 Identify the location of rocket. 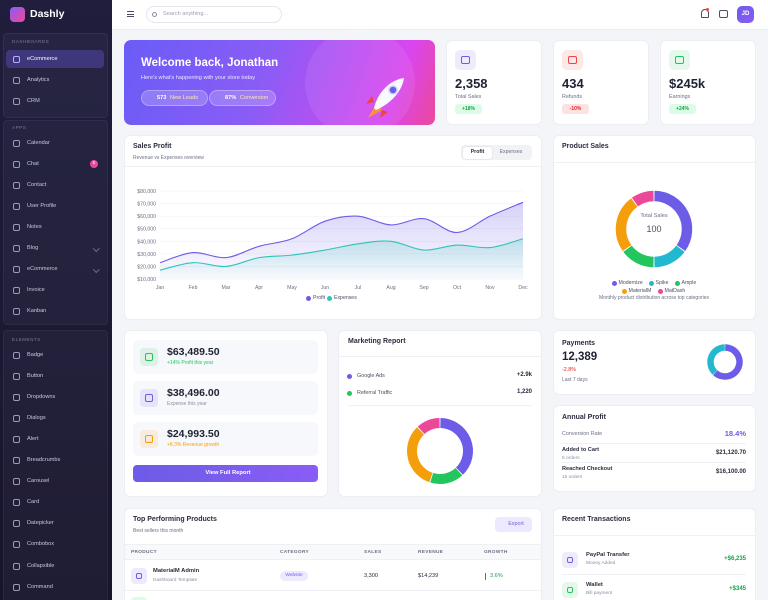
(385, 98).